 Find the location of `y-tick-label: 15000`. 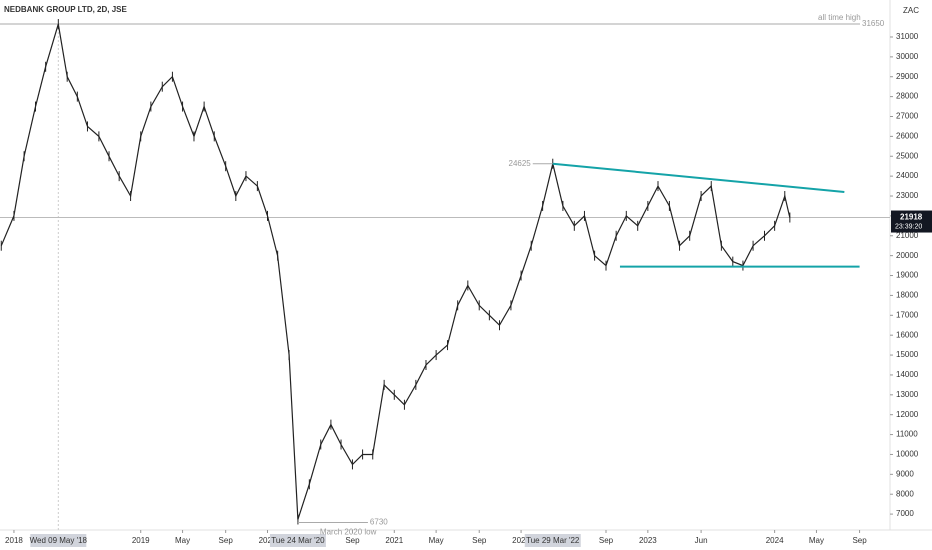

y-tick-label: 15000 is located at coordinates (907, 354).